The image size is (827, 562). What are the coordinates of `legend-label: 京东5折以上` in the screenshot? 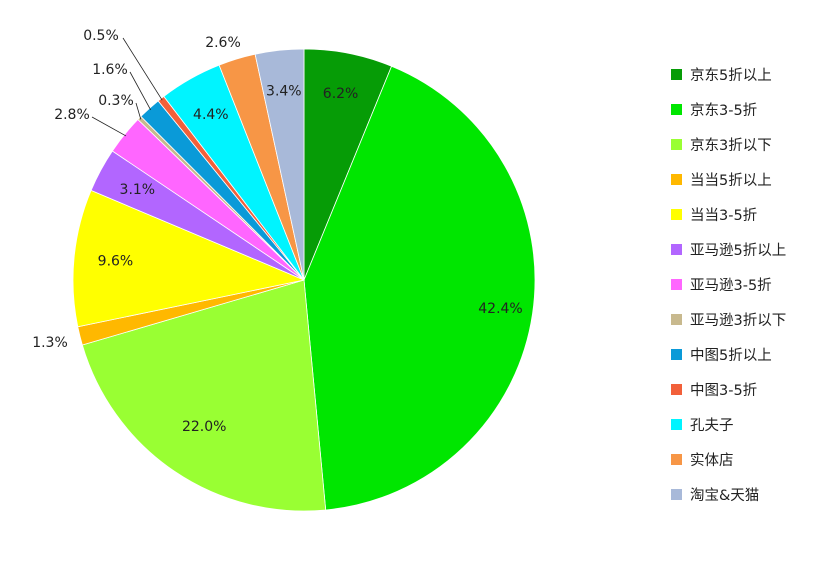 It's located at (731, 76).